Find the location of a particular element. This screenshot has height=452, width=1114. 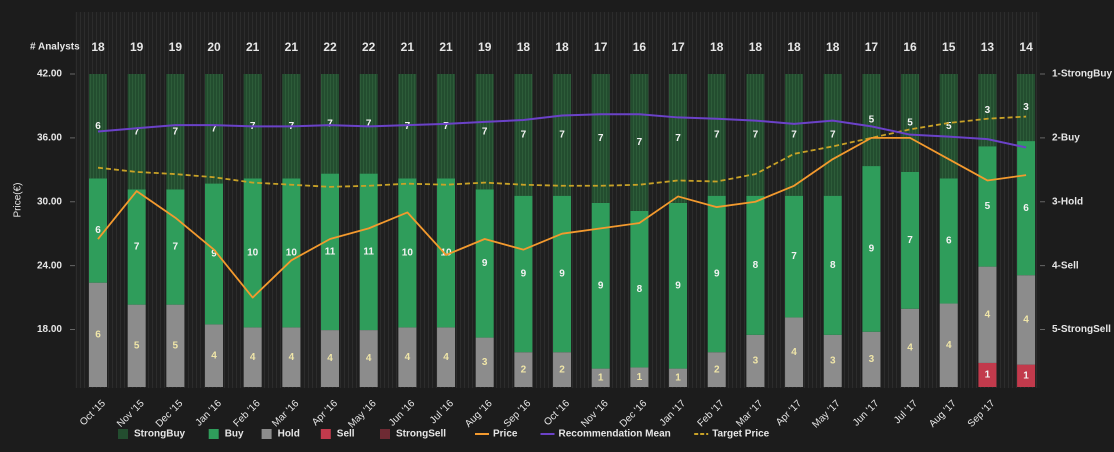

legend-label: Sell is located at coordinates (346, 434).